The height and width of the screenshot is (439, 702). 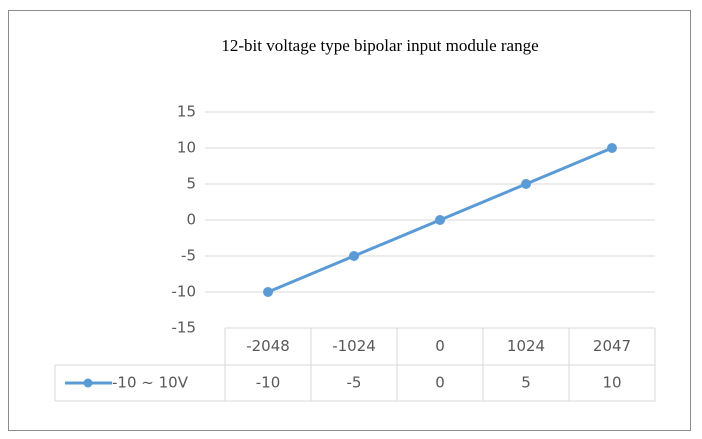 What do you see at coordinates (186, 148) in the screenshot?
I see `y-tick-label: 10` at bounding box center [186, 148].